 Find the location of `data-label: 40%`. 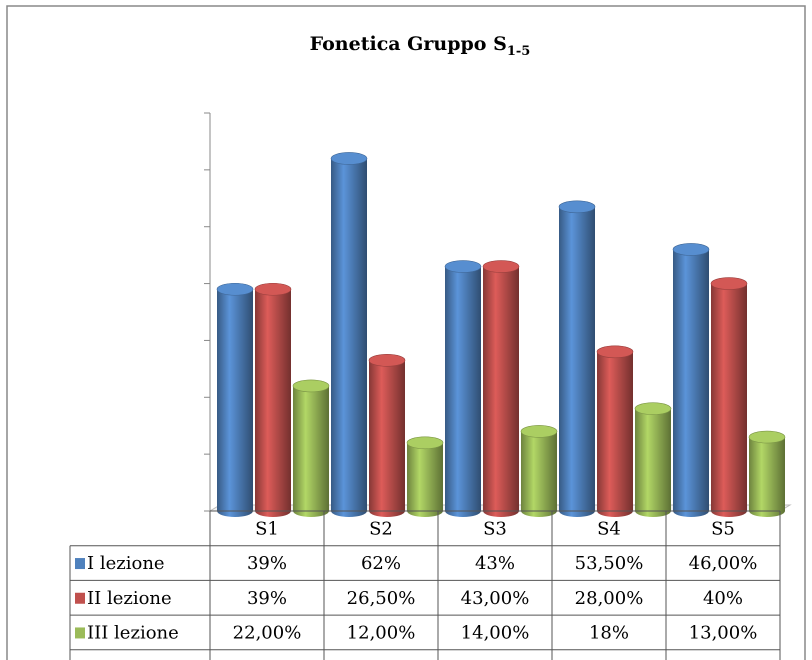

data-label: 40% is located at coordinates (723, 598).